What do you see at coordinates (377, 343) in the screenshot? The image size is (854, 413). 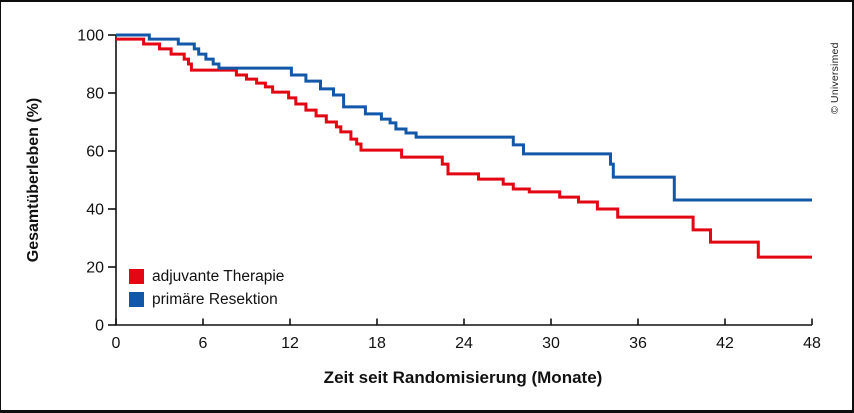 I see `x-axis-tick-label: 18` at bounding box center [377, 343].